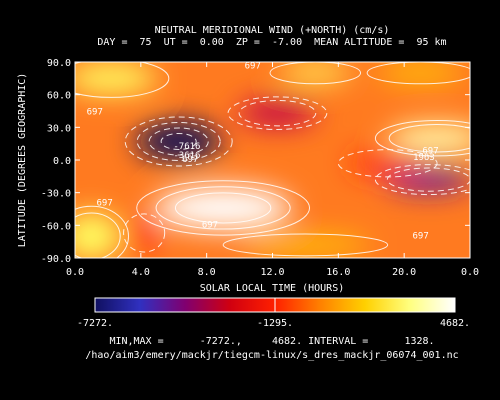 This screenshot has height=400, width=500. What do you see at coordinates (59, 63) in the screenshot?
I see `y-tick-label-0: 90.0` at bounding box center [59, 63].